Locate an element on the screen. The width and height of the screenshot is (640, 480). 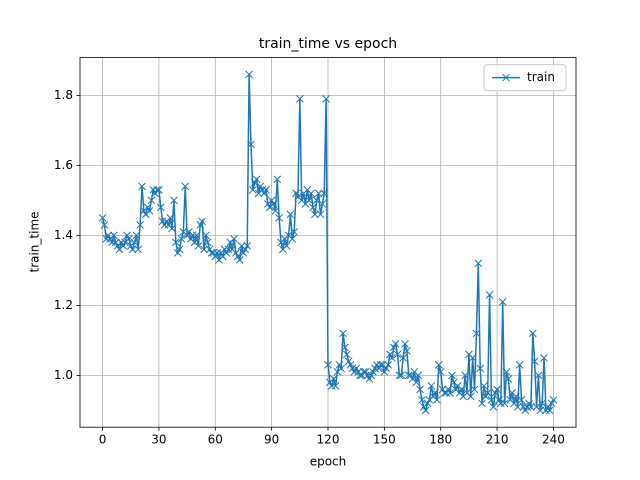
y-tick-label: 1.4 is located at coordinates (63, 235).